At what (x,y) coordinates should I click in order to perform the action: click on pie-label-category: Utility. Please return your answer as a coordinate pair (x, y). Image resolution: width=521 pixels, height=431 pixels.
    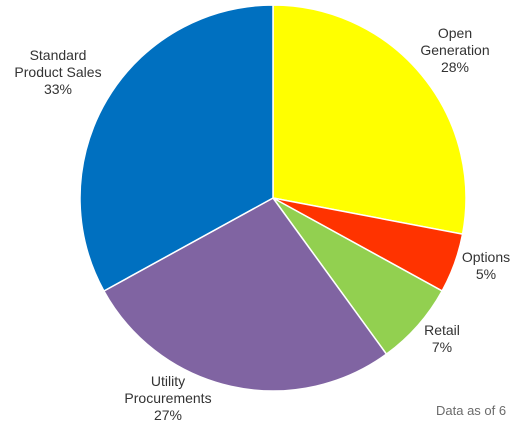
    Looking at the image, I should click on (168, 381).